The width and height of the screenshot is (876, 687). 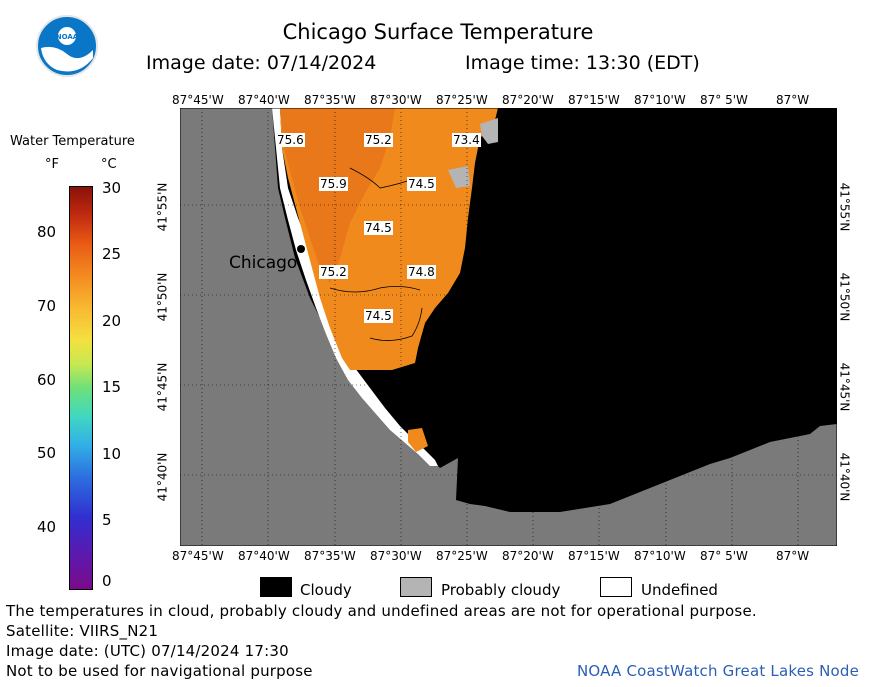 What do you see at coordinates (276, 587) in the screenshot?
I see `cloudy-swatch` at bounding box center [276, 587].